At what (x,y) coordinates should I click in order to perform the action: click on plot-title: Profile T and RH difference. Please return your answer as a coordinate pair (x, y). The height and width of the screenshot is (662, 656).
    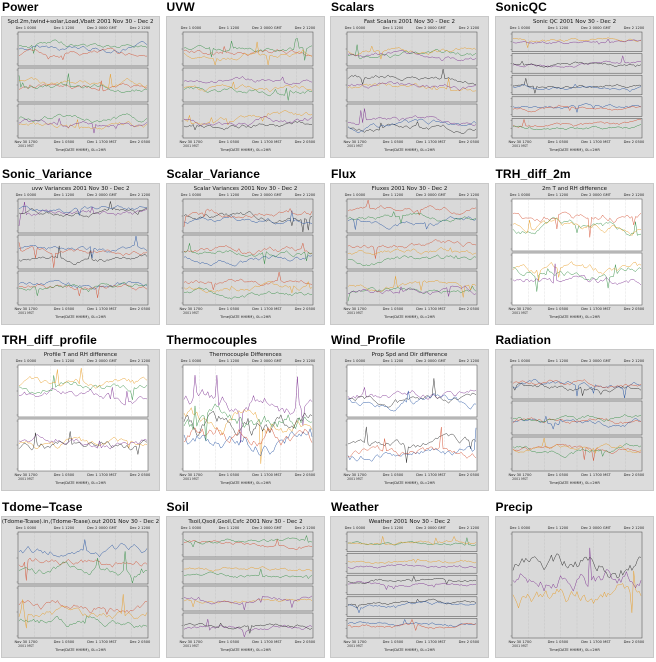
    Looking at the image, I should click on (81, 355).